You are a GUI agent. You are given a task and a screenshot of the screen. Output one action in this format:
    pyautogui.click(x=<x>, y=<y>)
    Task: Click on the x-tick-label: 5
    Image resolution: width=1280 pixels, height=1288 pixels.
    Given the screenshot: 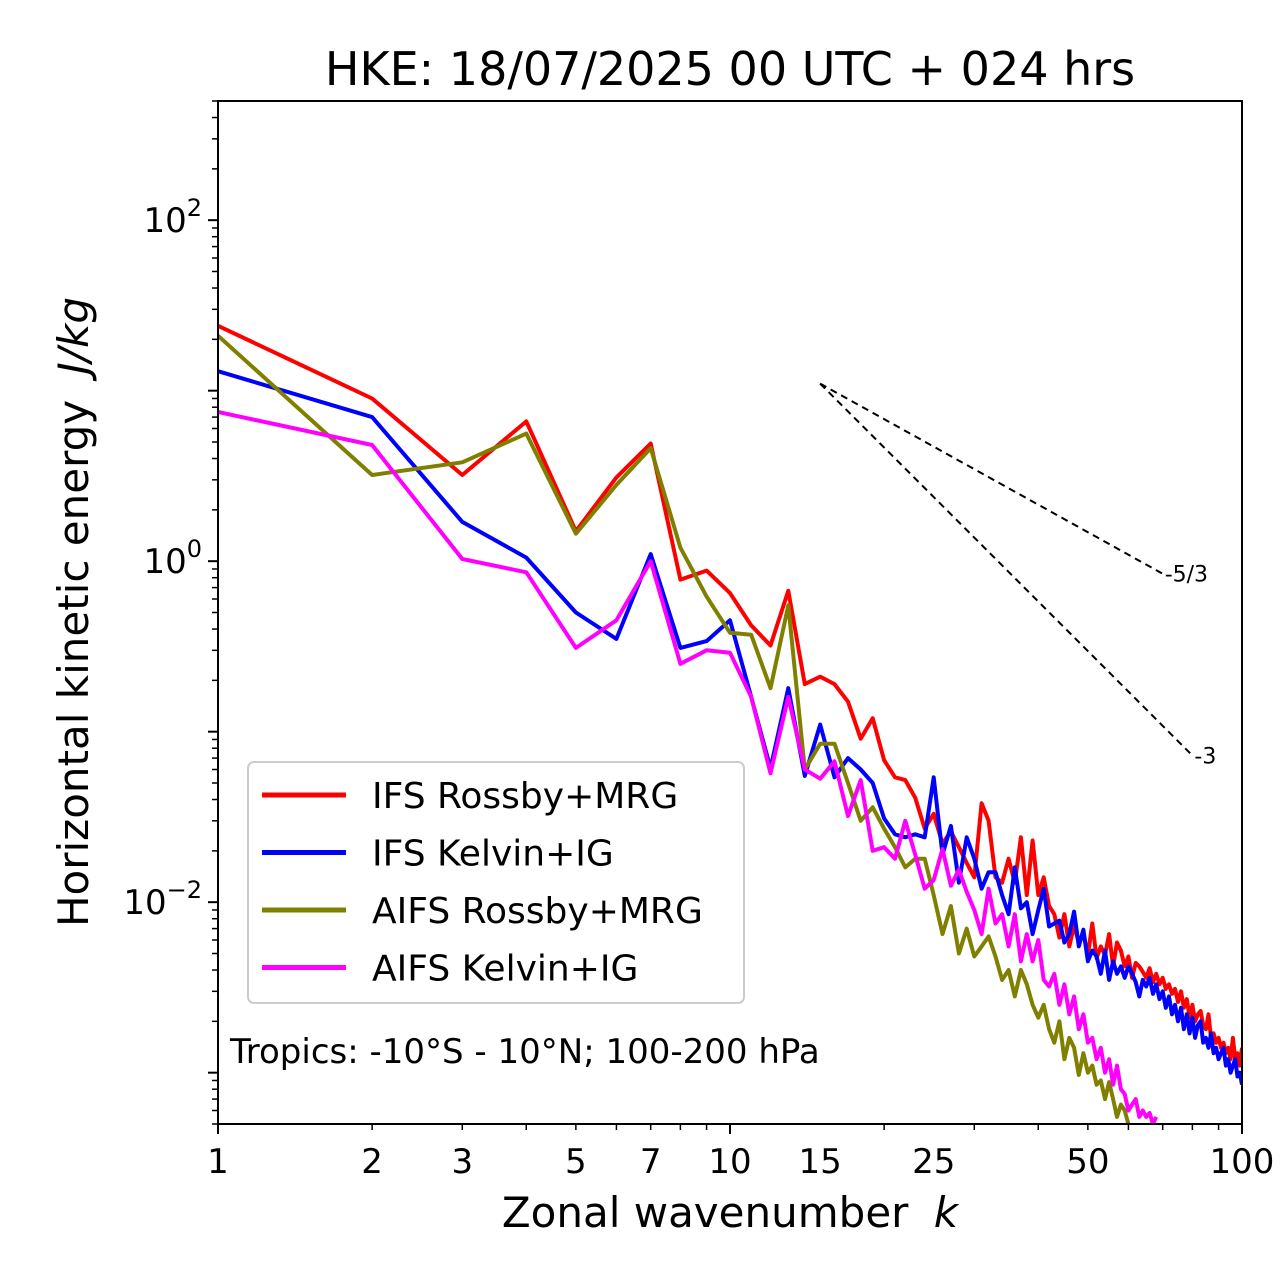 What is the action you would take?
    pyautogui.click(x=576, y=1162)
    